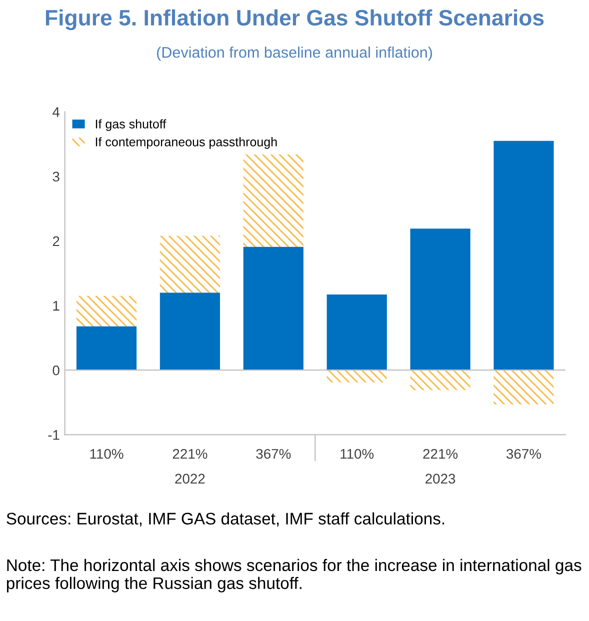 The image size is (589, 621). Describe the element at coordinates (294, 53) in the screenshot. I see `chart-subtitle: (Deviation from baseline annual inflation)` at that location.